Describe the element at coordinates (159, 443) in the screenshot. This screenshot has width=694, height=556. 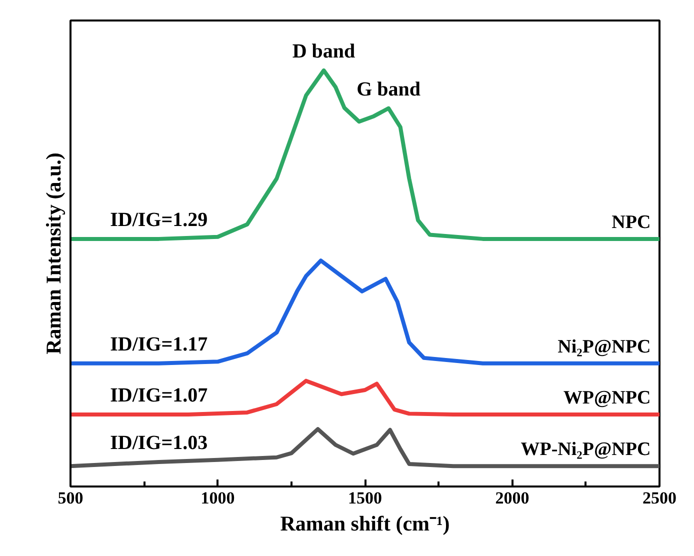
I see `annotation: ID/IG=1.03` at that location.